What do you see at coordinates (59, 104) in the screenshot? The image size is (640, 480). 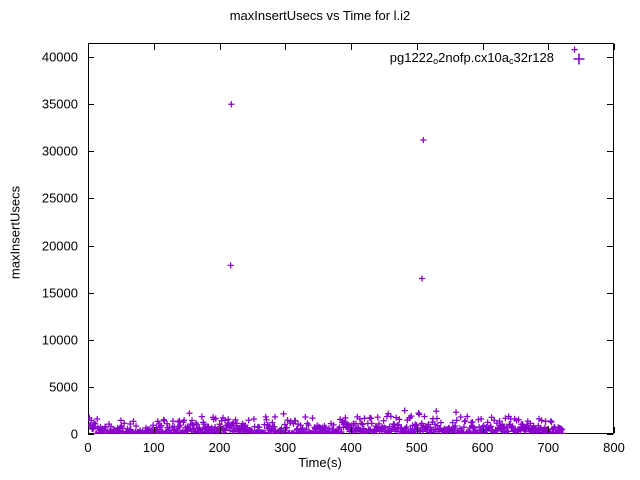 I see `y-axis-tick-label: 35000` at bounding box center [59, 104].